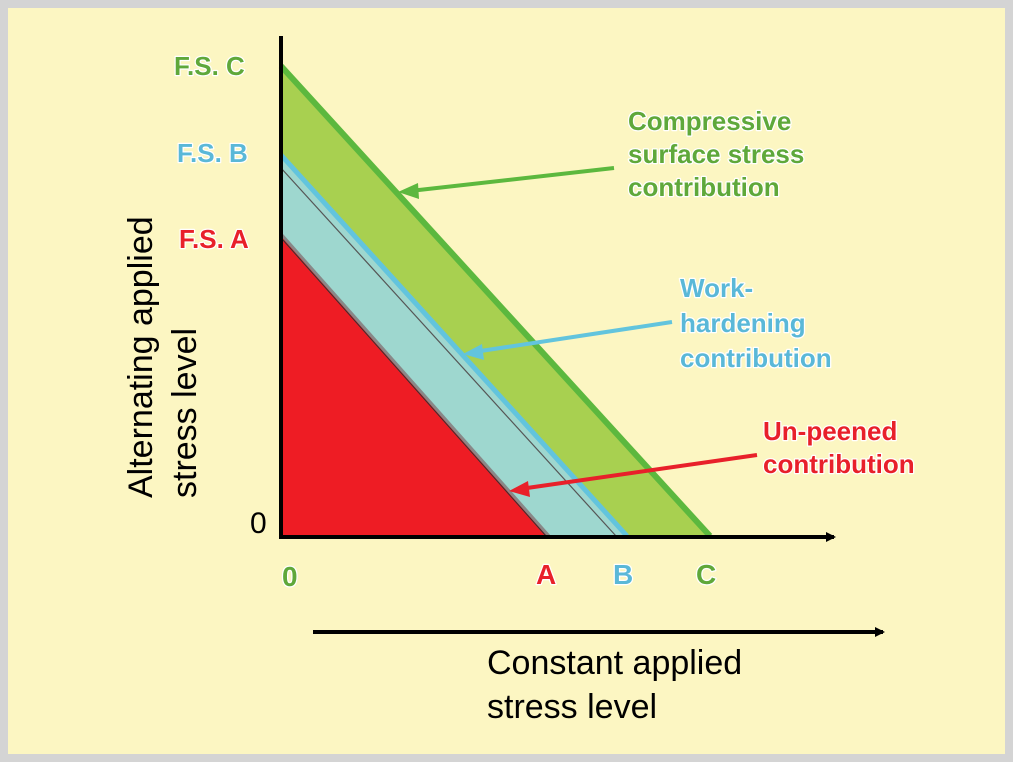 This screenshot has height=762, width=1013. I want to click on y-axis-title: Alternating applied stress level, so click(163, 352).